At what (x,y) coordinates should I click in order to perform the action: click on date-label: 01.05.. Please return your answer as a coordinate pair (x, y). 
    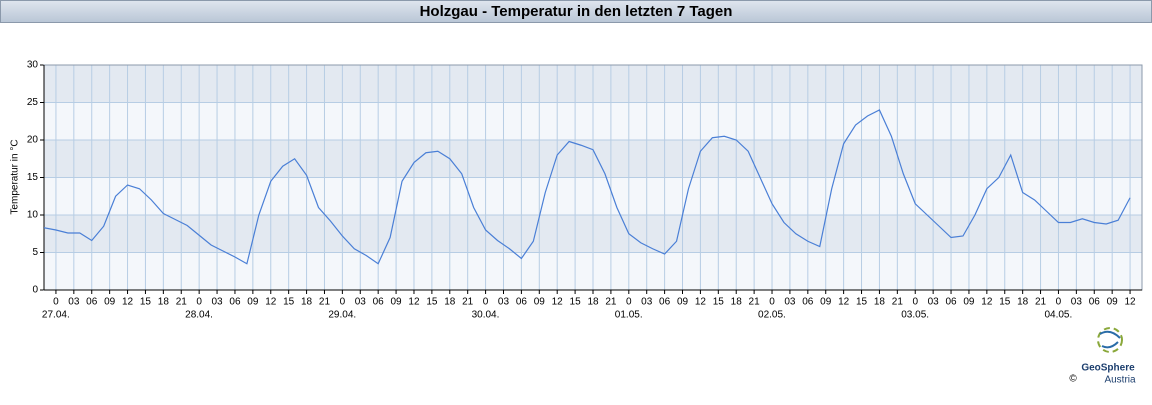
    Looking at the image, I should click on (629, 315).